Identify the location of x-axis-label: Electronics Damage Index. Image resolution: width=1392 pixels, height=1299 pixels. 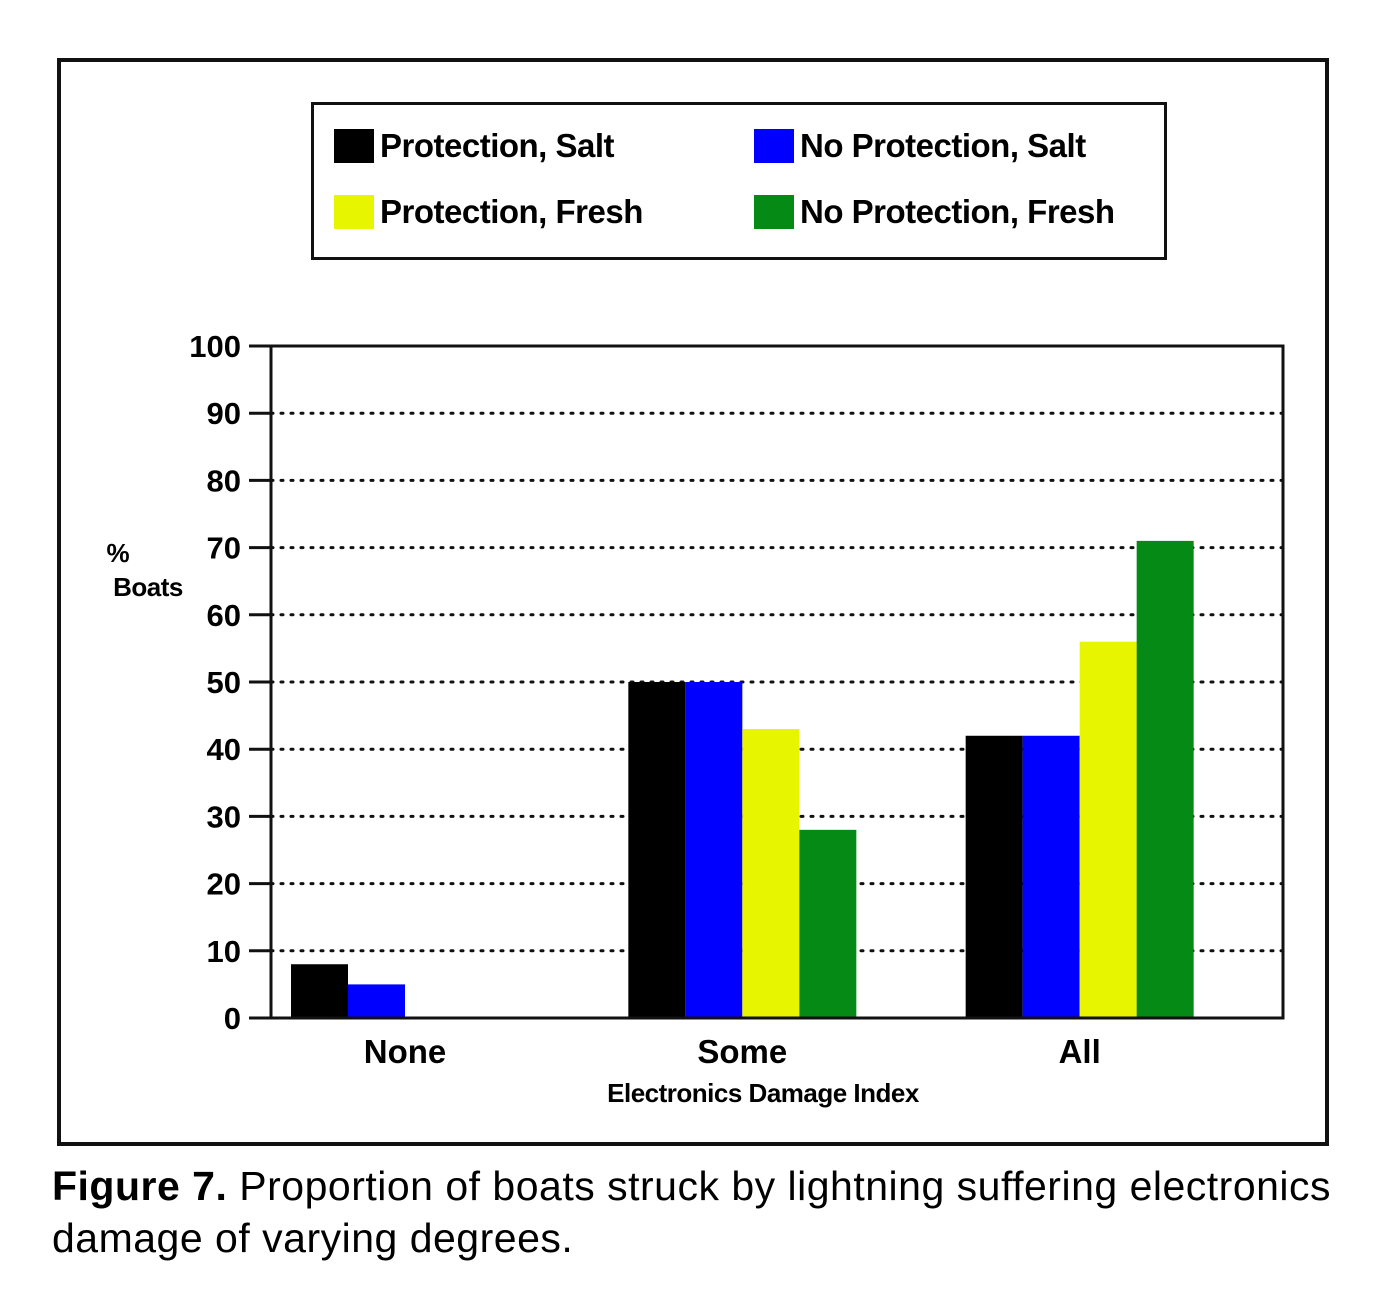
(763, 1093).